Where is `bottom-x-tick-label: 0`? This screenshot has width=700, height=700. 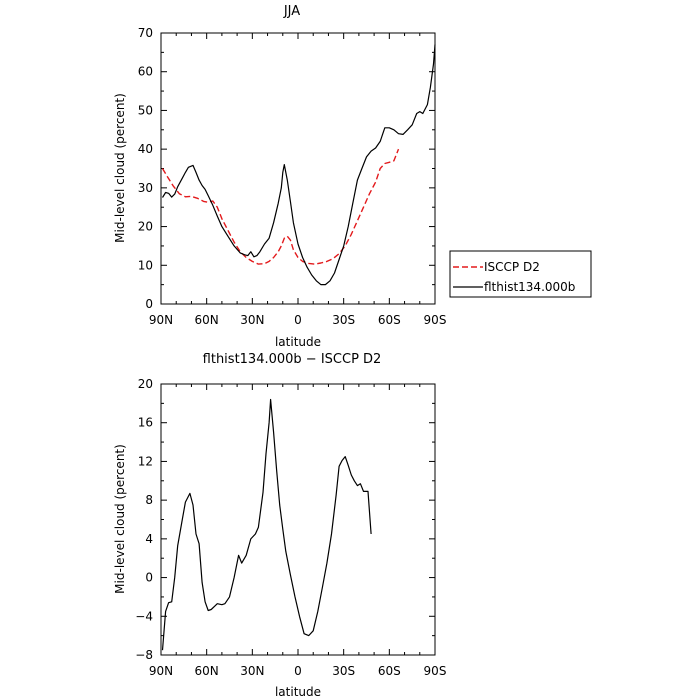
bottom-x-tick-label: 0 is located at coordinates (298, 671).